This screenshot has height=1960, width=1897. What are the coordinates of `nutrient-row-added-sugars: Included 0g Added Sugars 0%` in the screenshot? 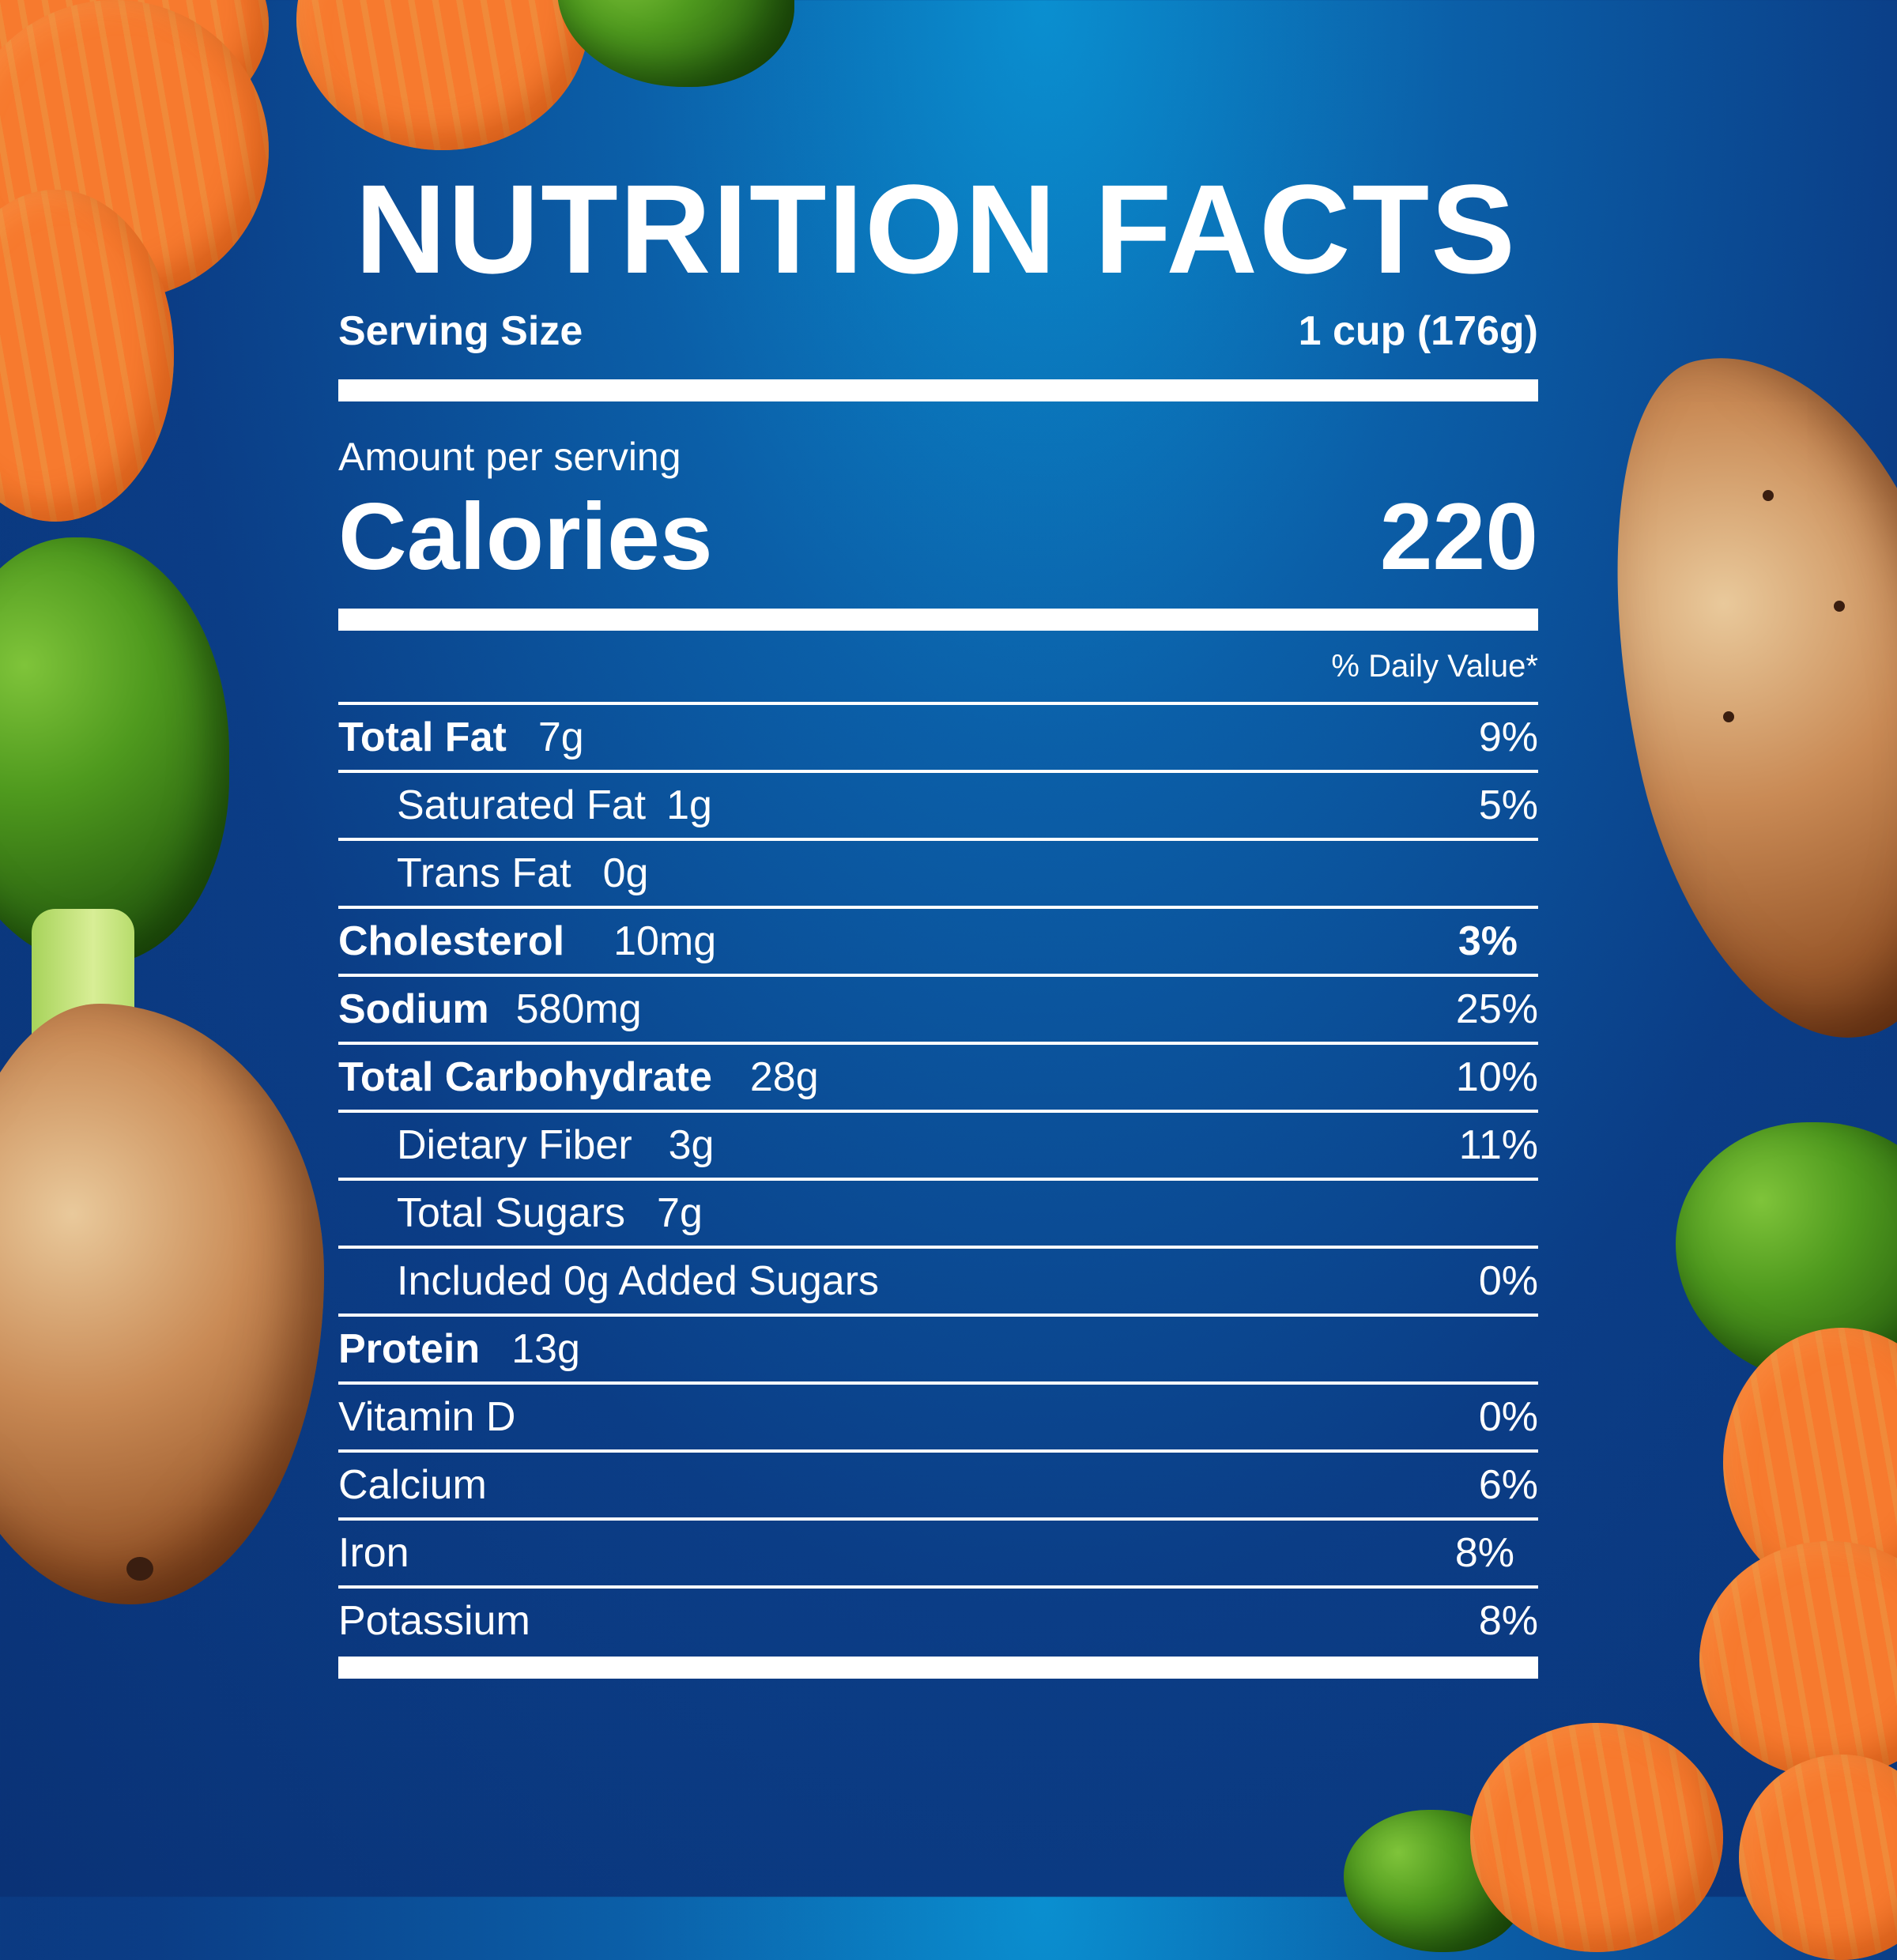 It's located at (938, 1283).